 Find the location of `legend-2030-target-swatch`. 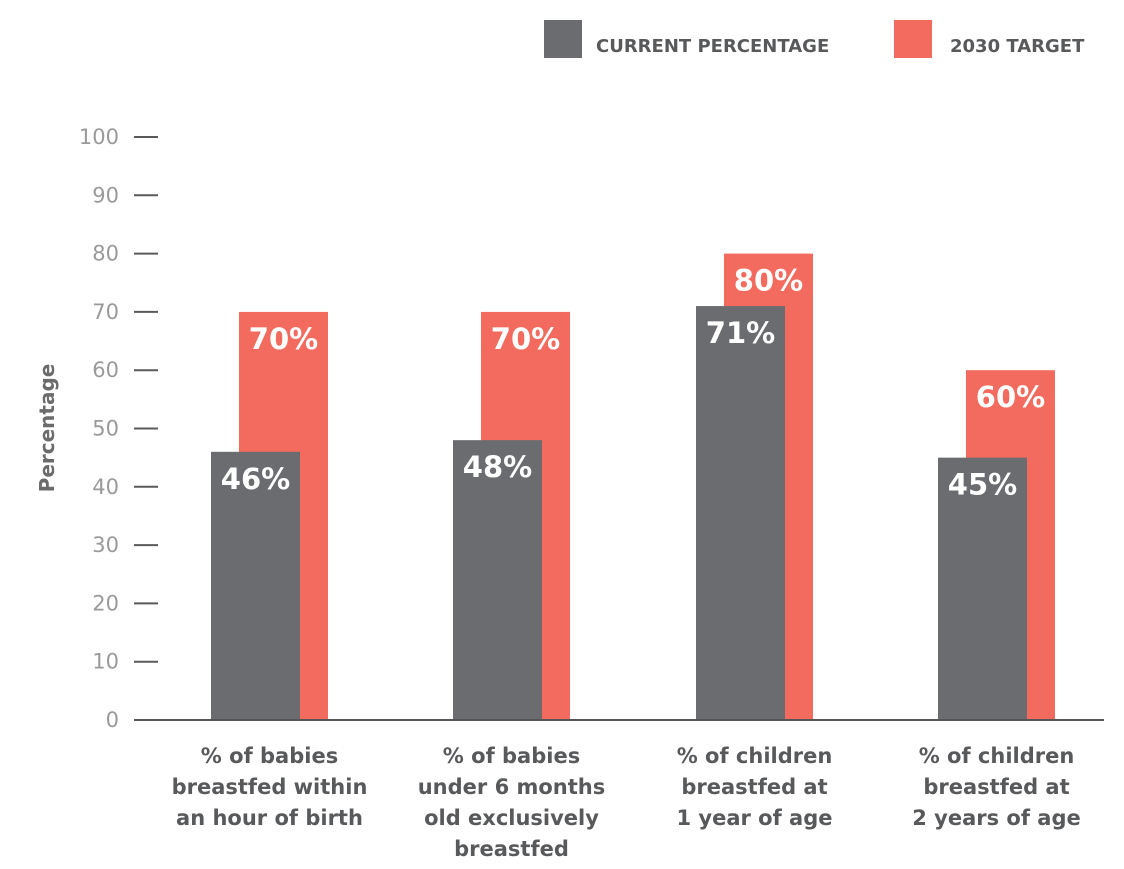

legend-2030-target-swatch is located at coordinates (913, 39).